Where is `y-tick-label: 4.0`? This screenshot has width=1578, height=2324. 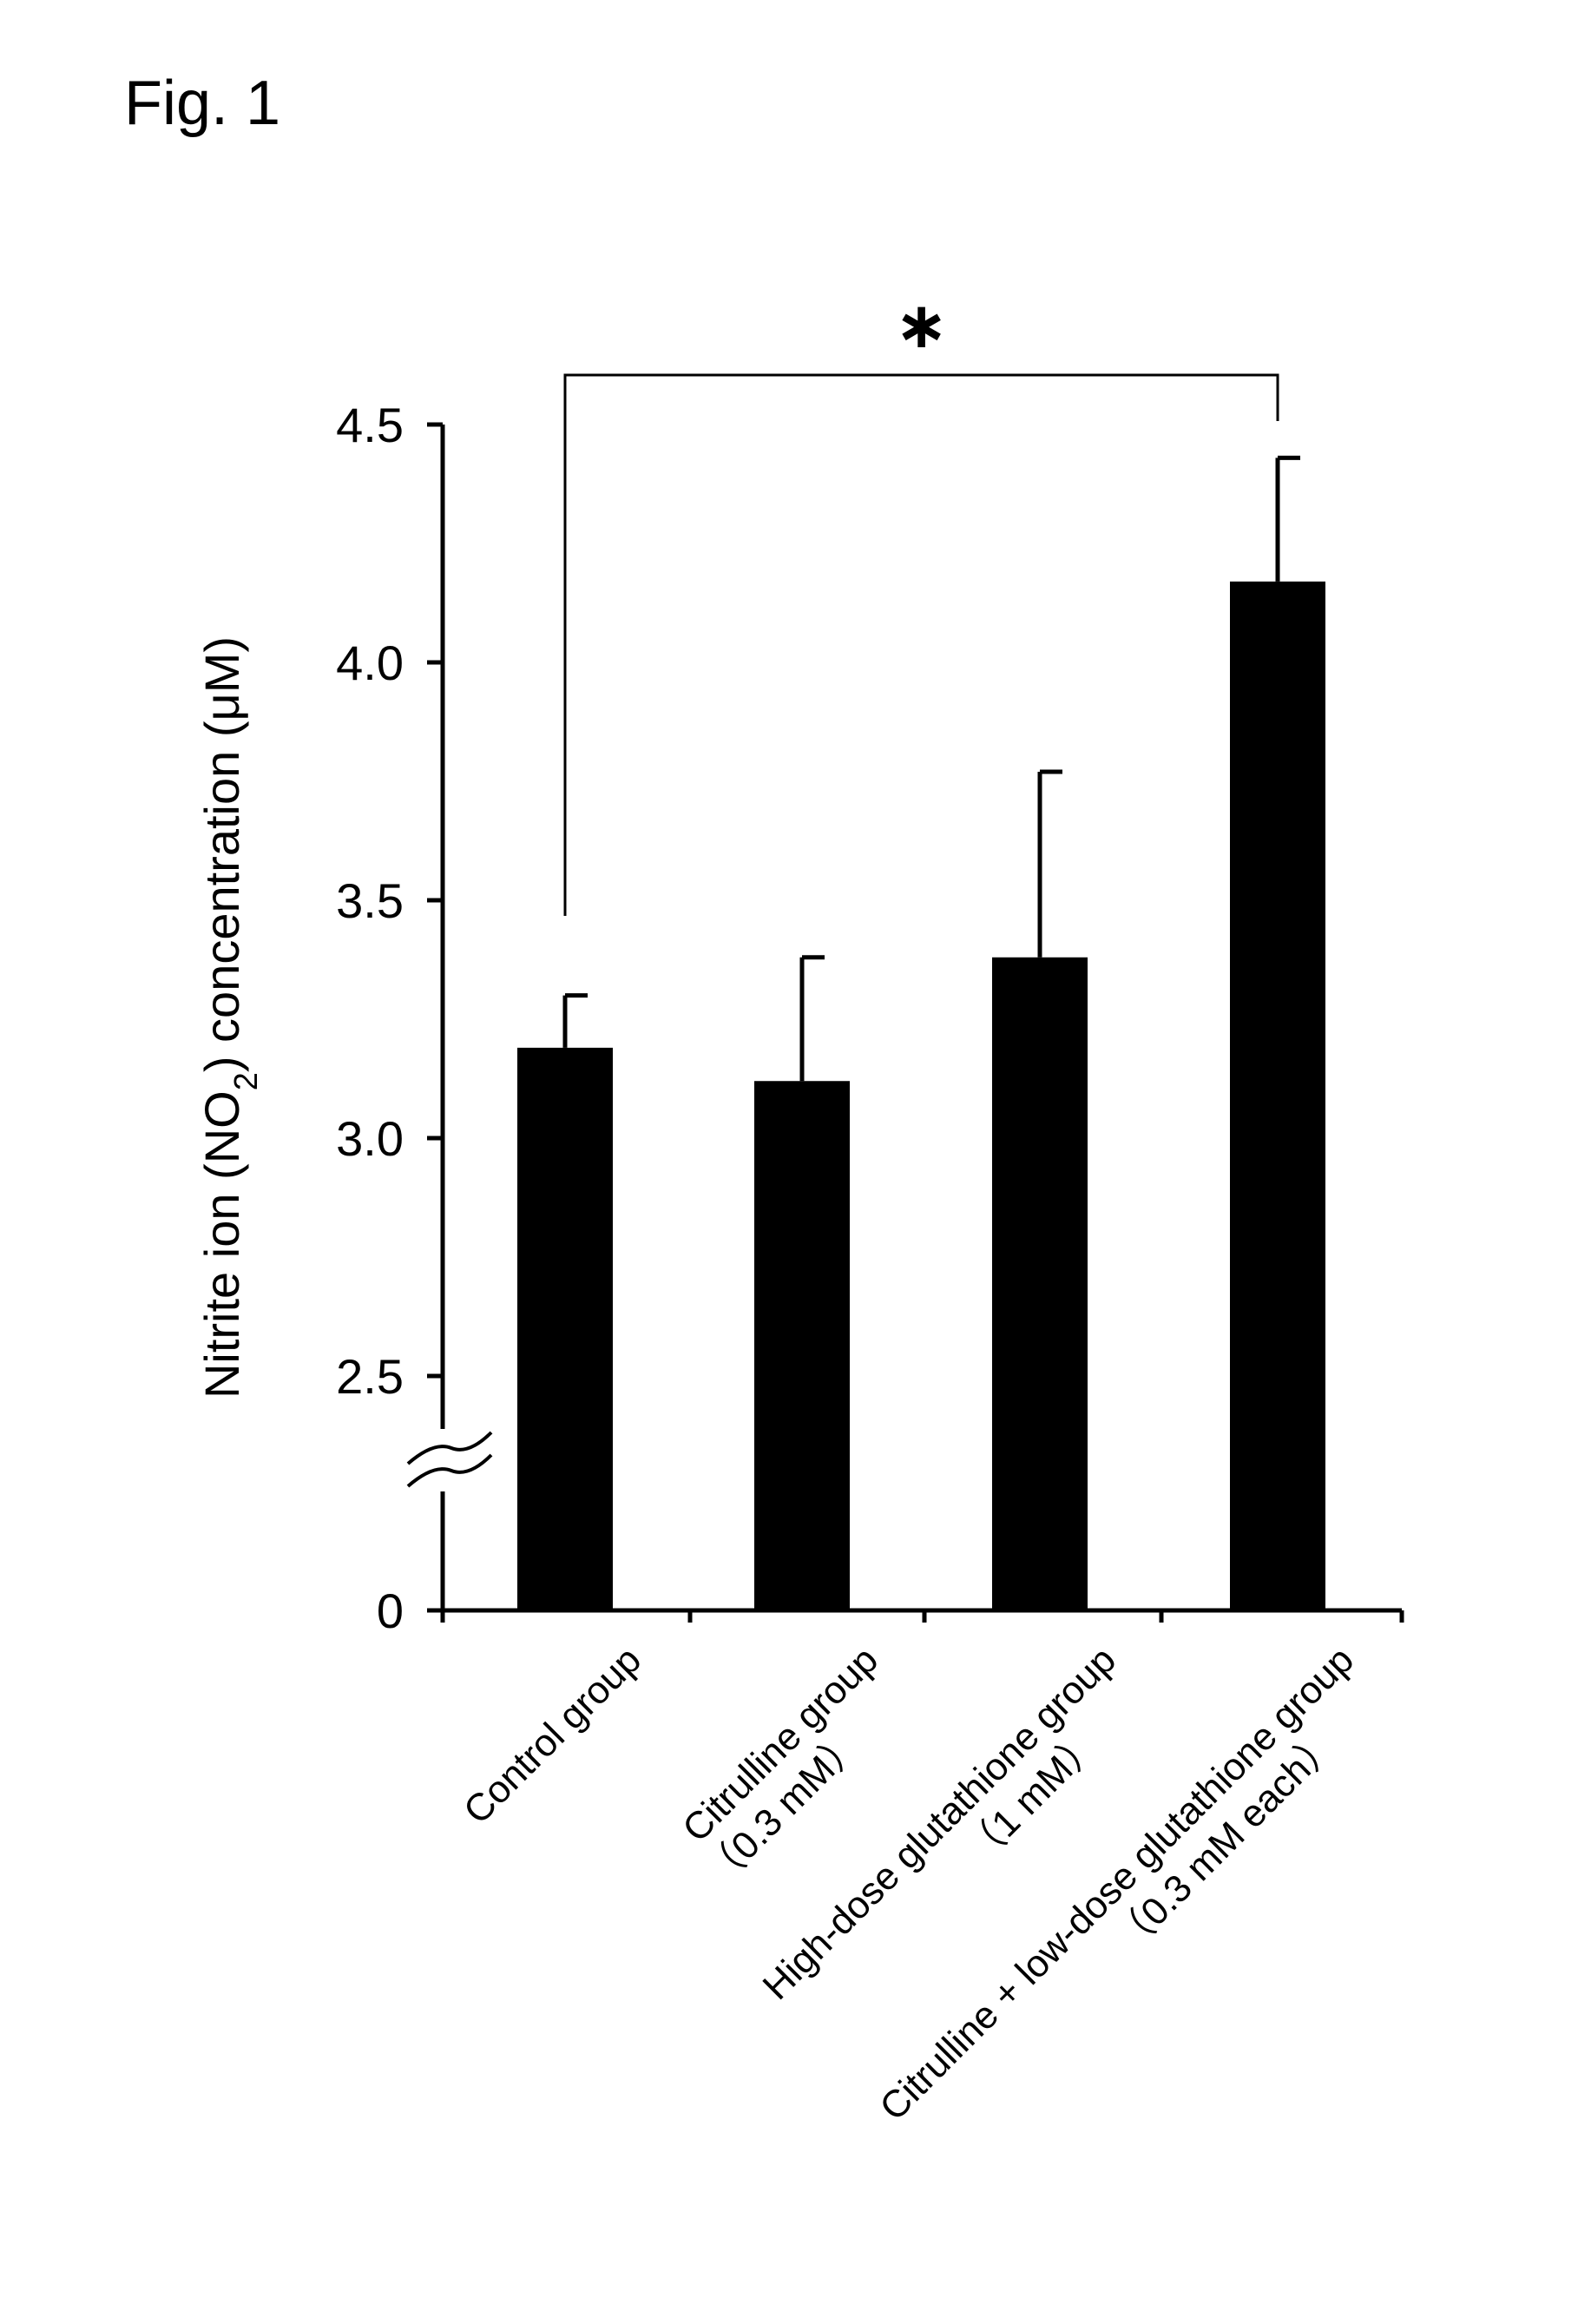 y-tick-label: 4.0 is located at coordinates (370, 662).